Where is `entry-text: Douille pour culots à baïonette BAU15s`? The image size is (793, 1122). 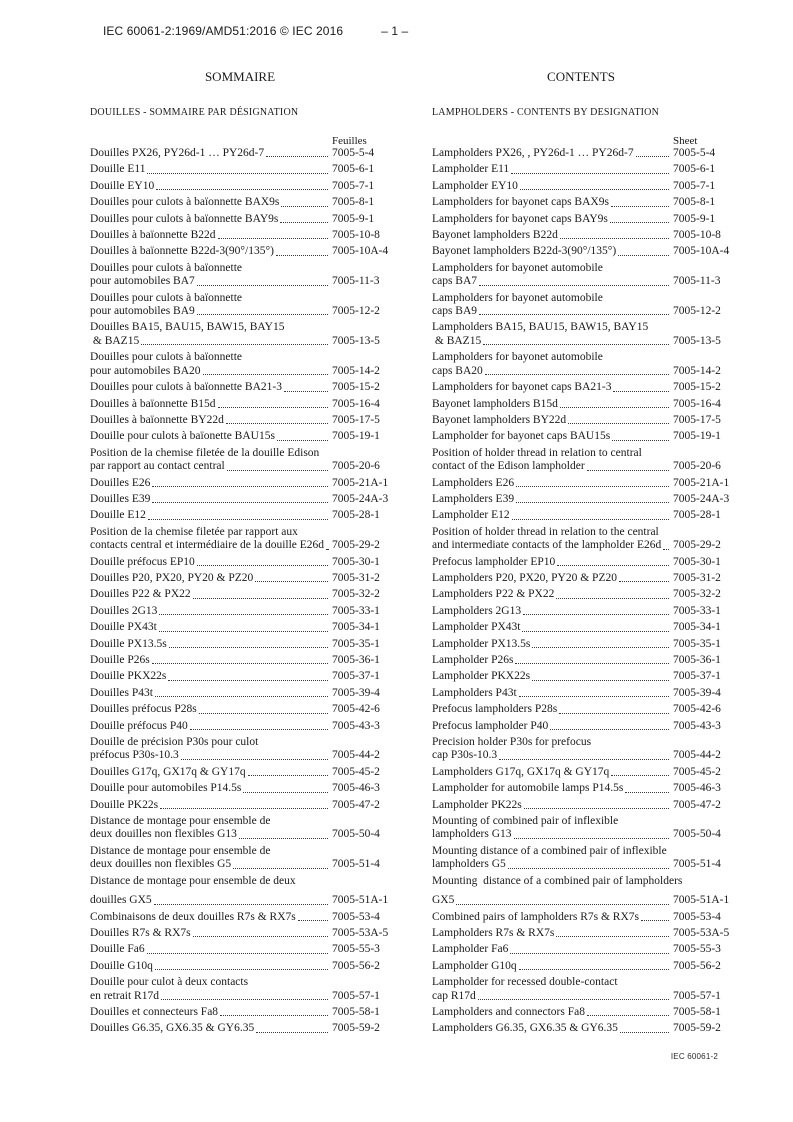
entry-text: Douille pour culots à baïonette BAU15s is located at coordinates (182, 436).